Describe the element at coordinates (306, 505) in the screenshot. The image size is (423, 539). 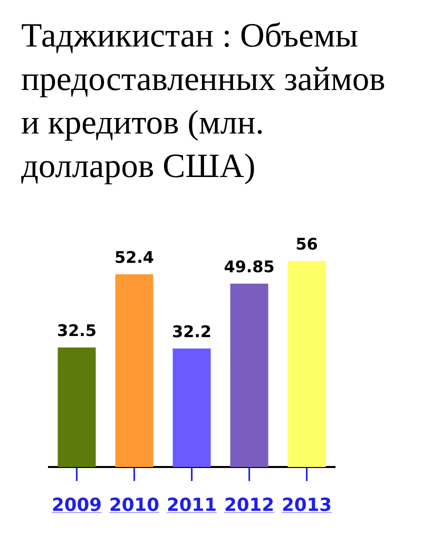
I see `x-tick-label: 2013` at that location.